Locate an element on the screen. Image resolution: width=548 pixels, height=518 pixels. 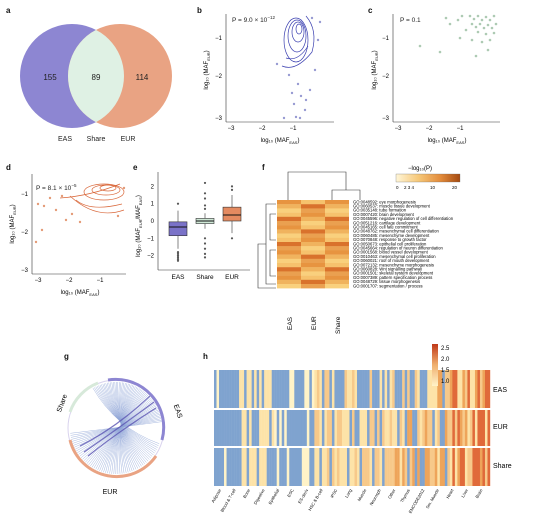
panel-d-points is located at coordinates (80, 215).